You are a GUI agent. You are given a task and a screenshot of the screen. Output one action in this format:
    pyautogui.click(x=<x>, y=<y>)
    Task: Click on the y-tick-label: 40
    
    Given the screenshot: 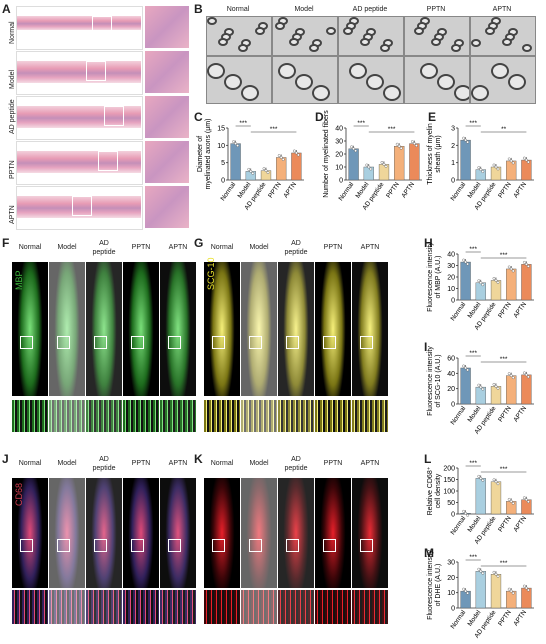 What is the action you would take?
    pyautogui.click(x=339, y=129)
    